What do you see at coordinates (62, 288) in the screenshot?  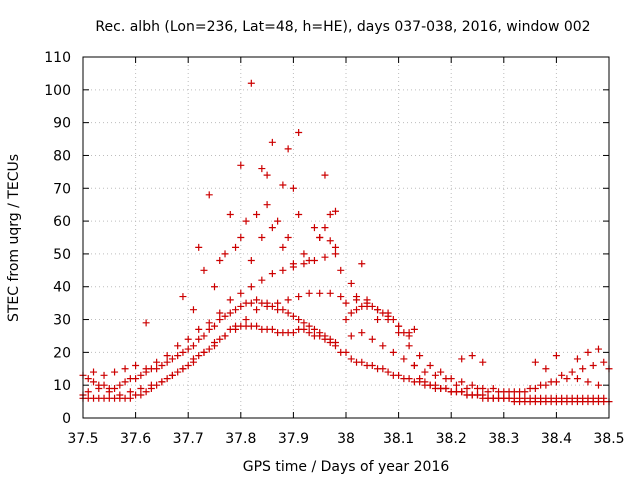 I see `y-tick-label: 40` at bounding box center [62, 288].